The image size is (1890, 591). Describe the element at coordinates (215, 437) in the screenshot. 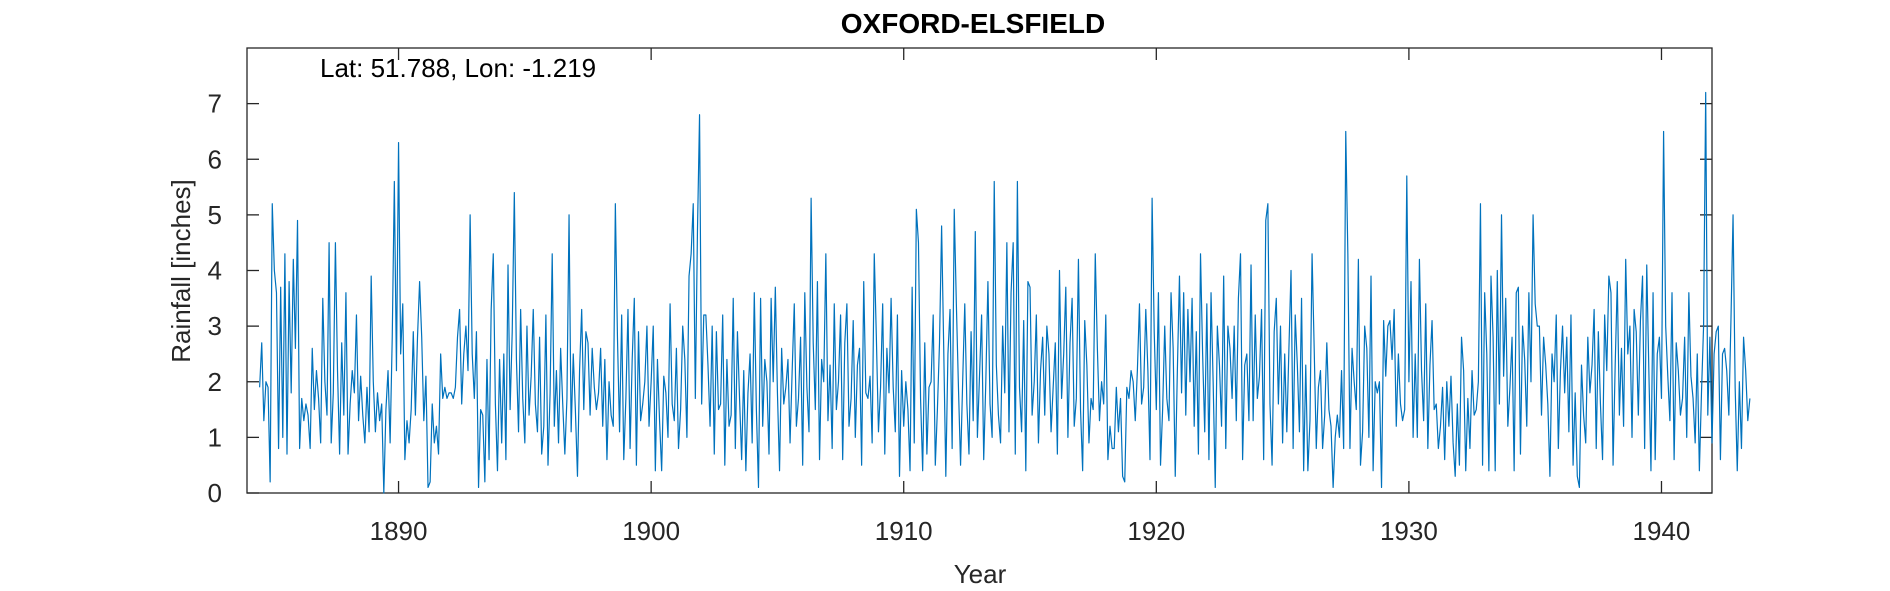

I see `y-tick-label: 1` at that location.